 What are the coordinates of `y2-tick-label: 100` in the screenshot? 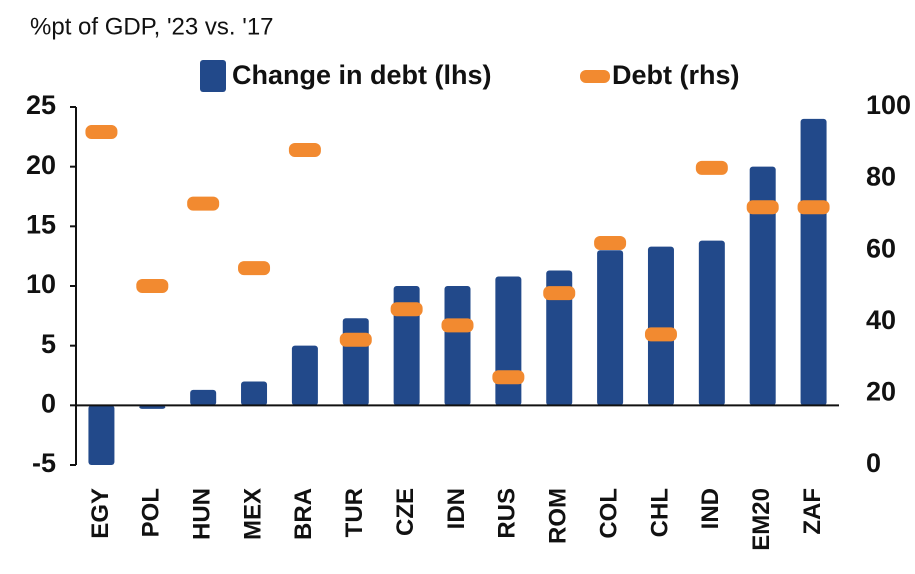 It's located at (888, 105).